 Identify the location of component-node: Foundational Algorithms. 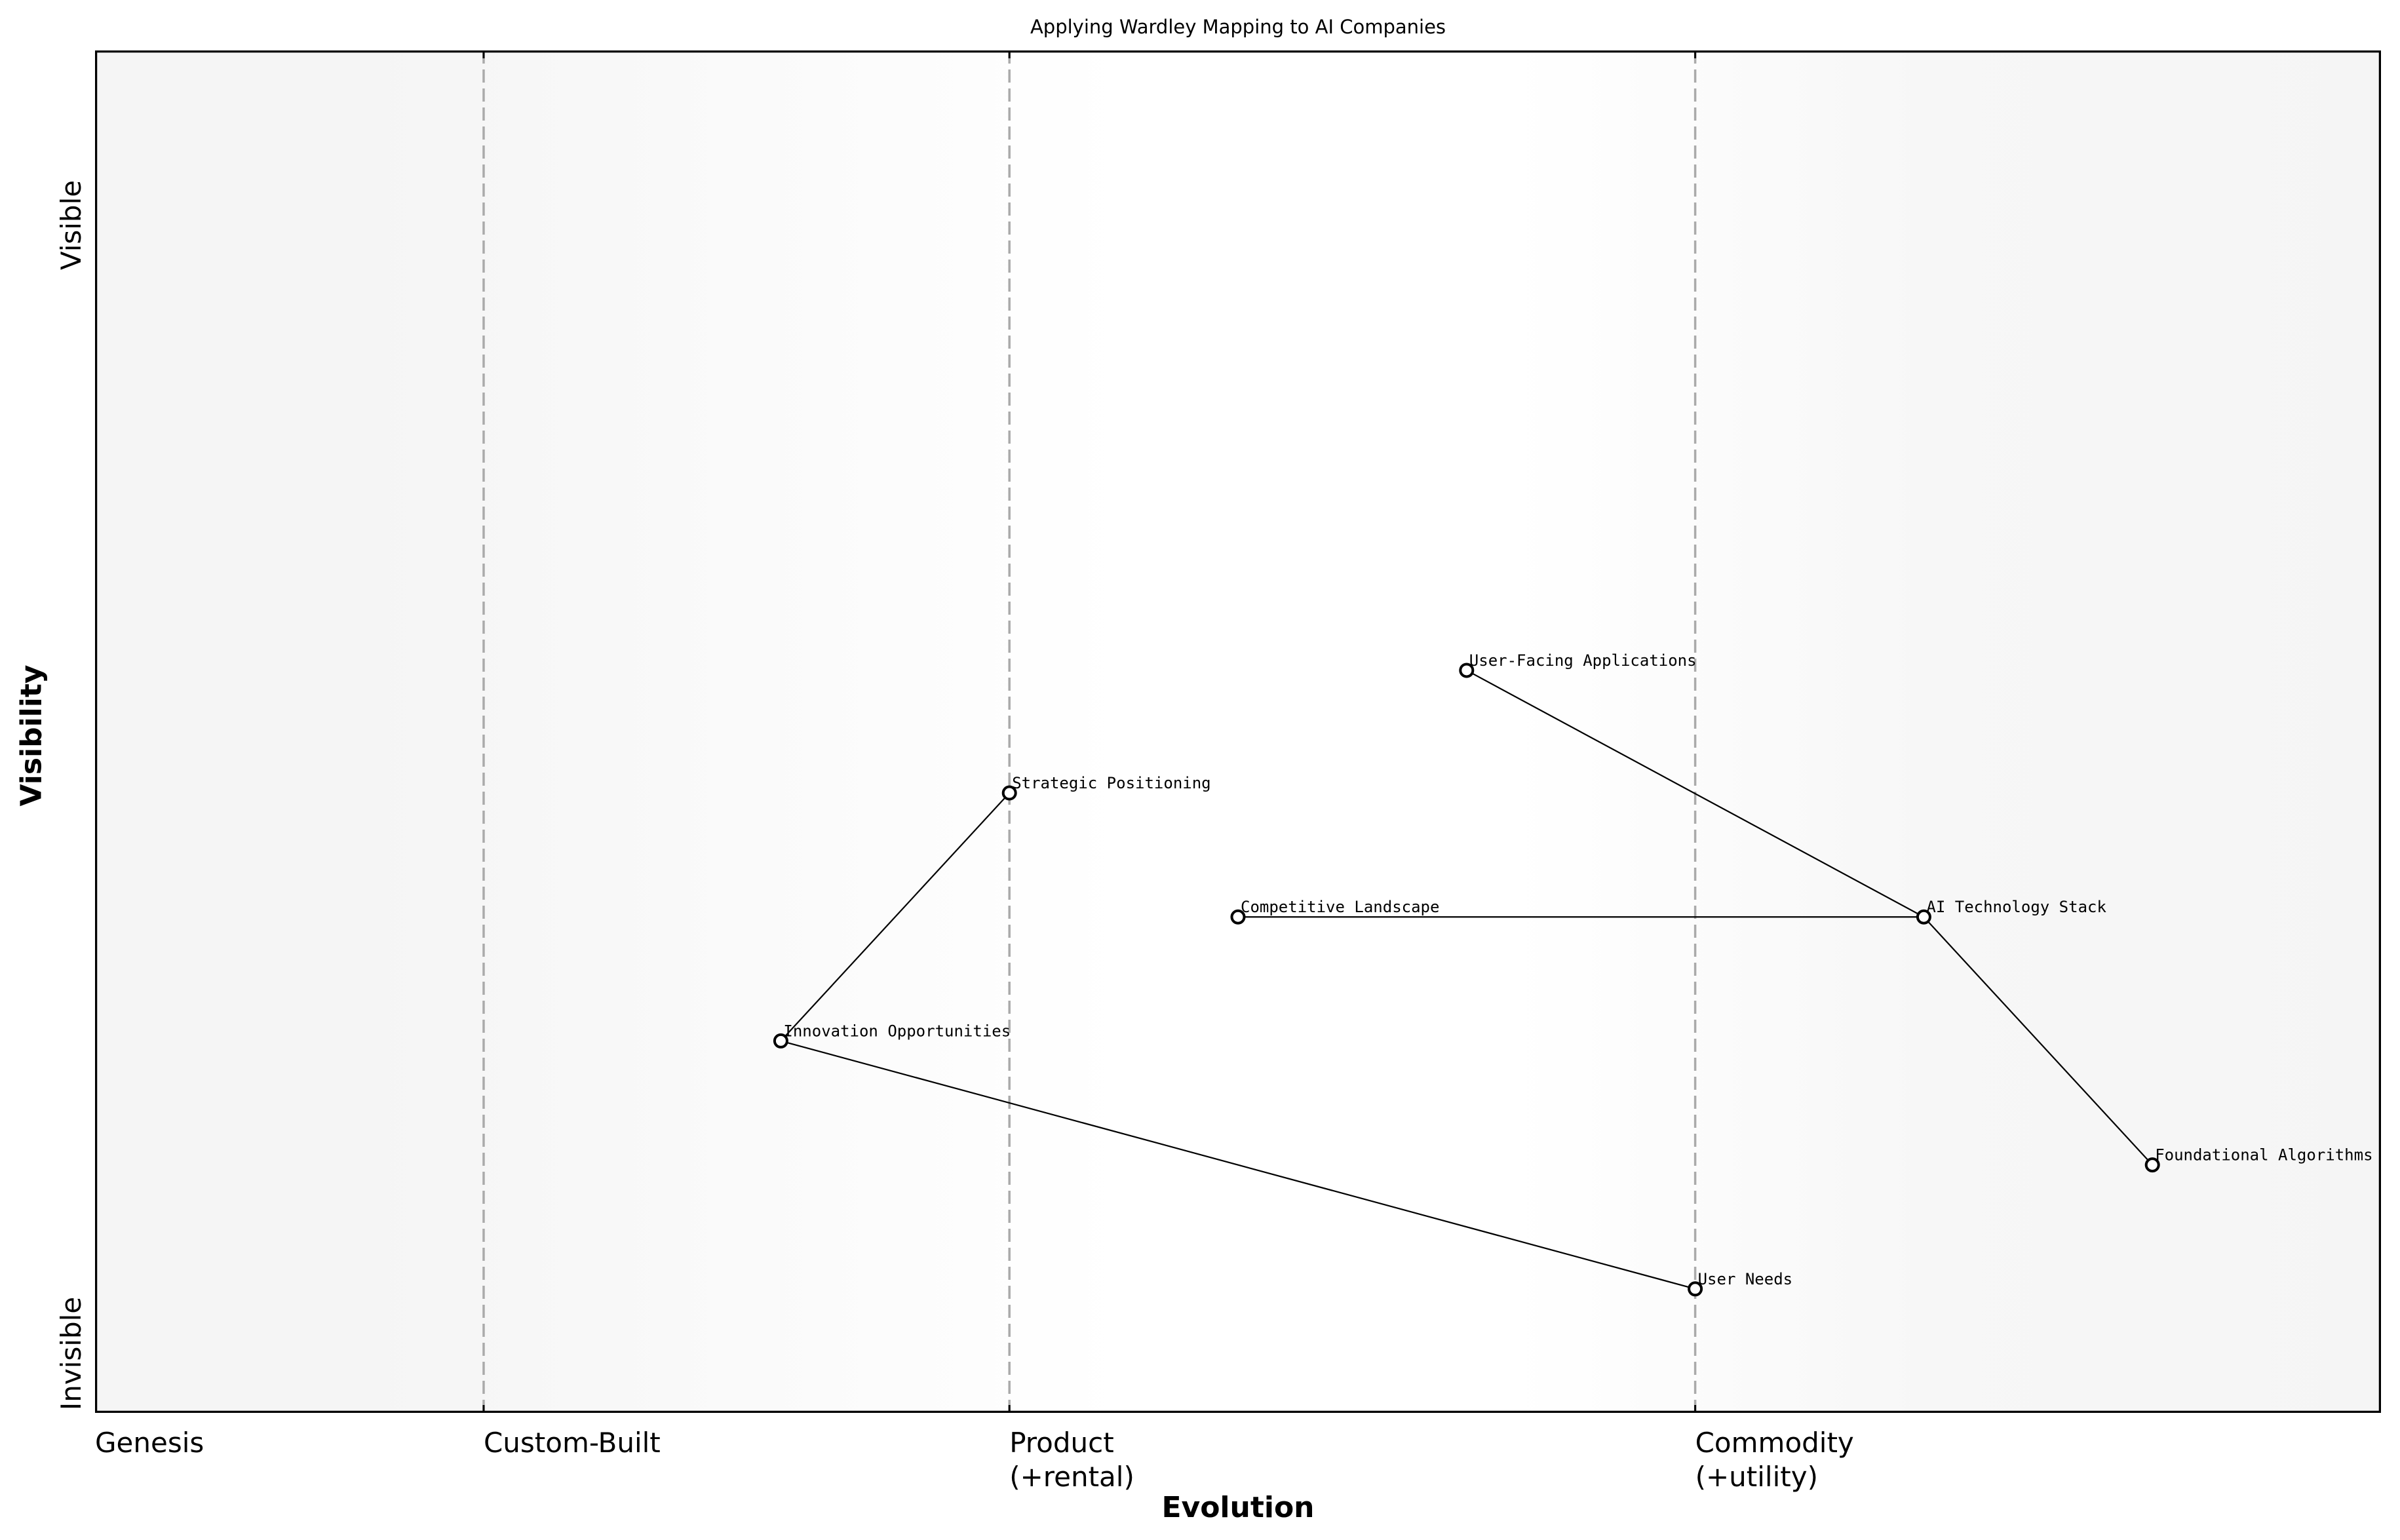
(2258, 1159).